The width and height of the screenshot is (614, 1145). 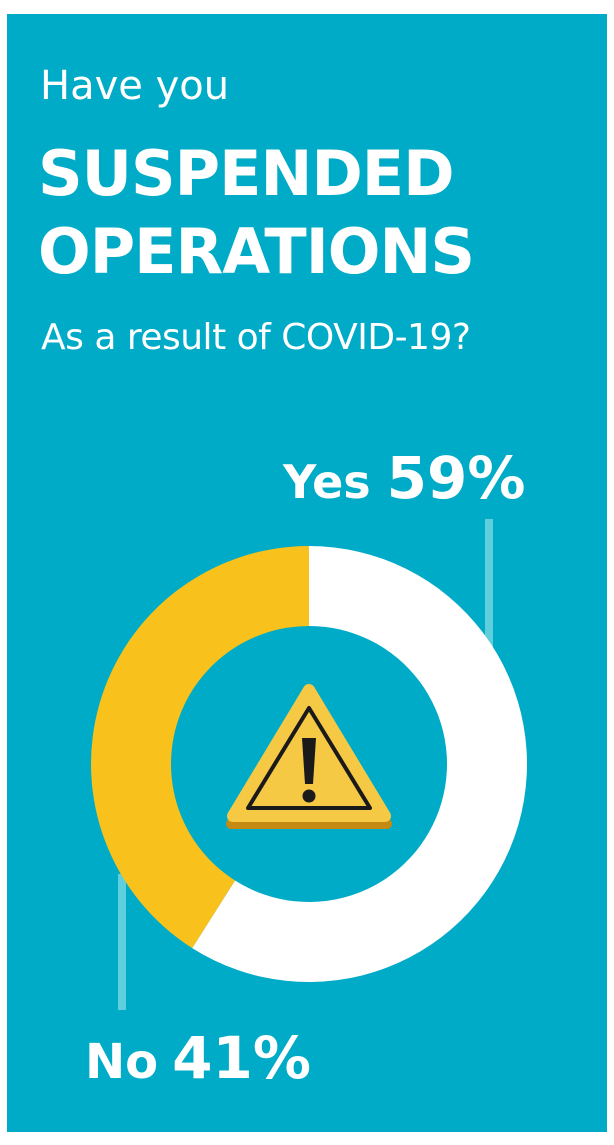 What do you see at coordinates (241, 1058) in the screenshot?
I see `no-value-label: 41%` at bounding box center [241, 1058].